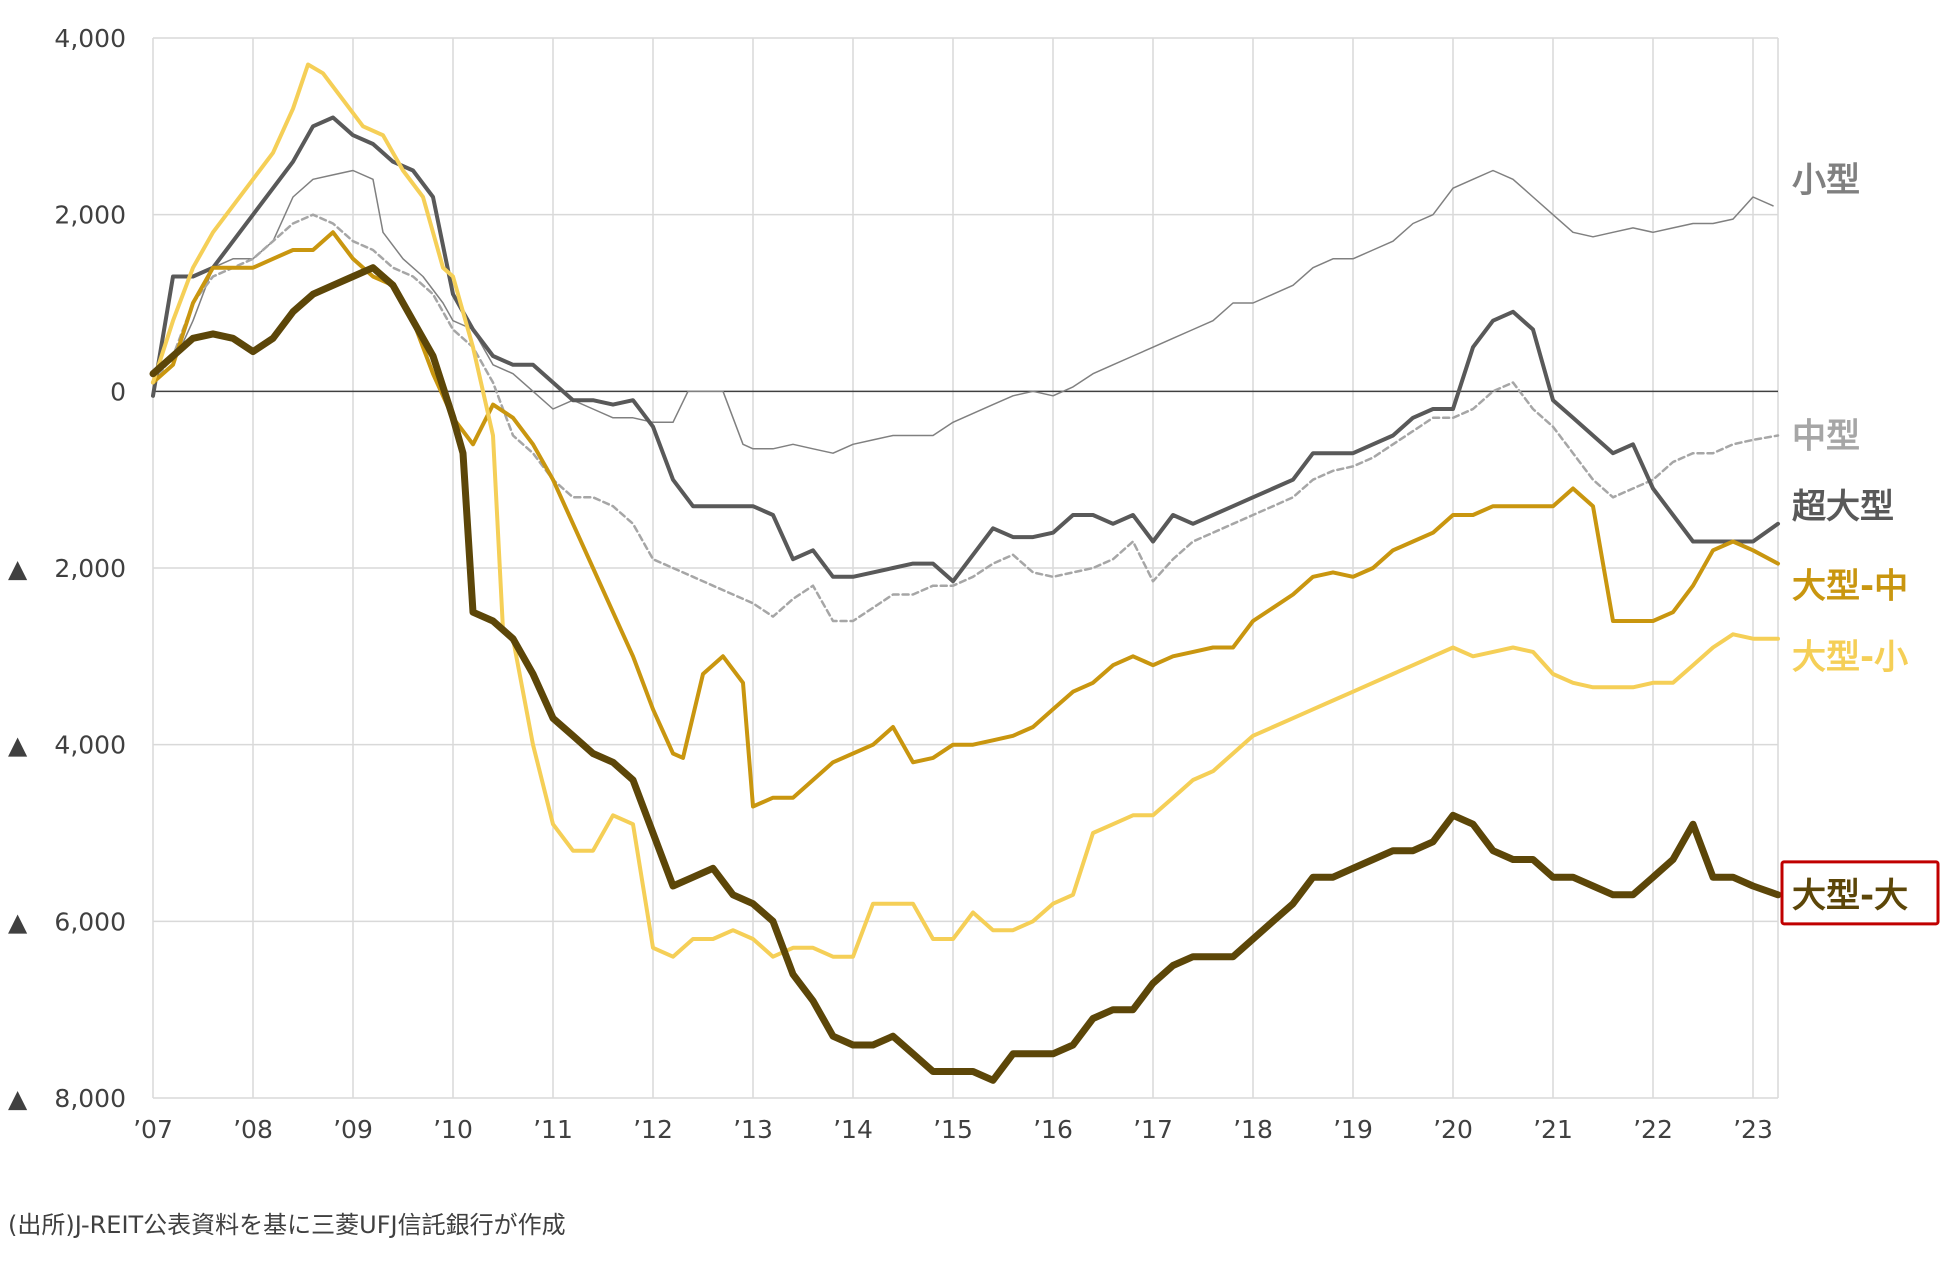 Image resolution: width=1950 pixels, height=1269 pixels. Describe the element at coordinates (1843, 507) in the screenshot. I see `series-label: 超大型` at that location.